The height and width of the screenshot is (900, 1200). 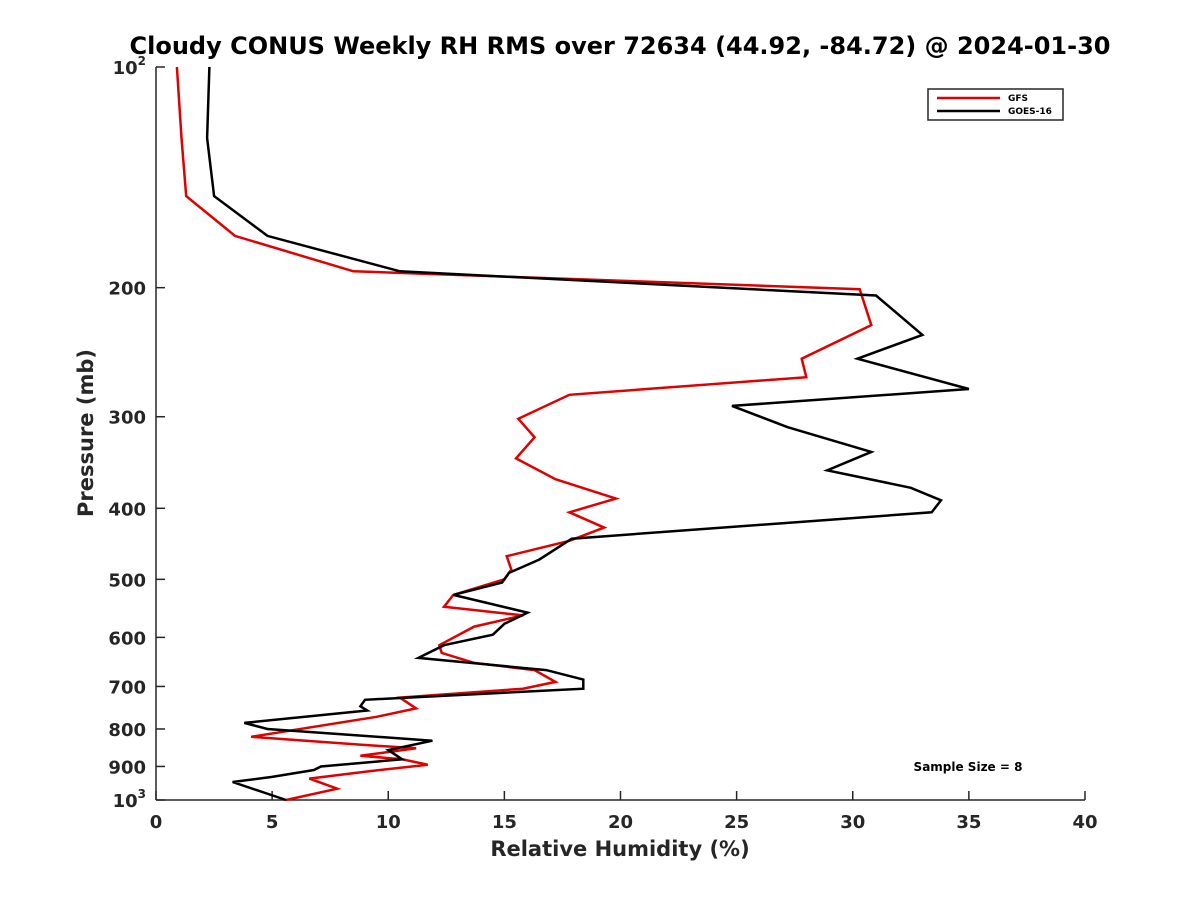 I want to click on legend: GFS GOES-16, so click(x=995, y=104).